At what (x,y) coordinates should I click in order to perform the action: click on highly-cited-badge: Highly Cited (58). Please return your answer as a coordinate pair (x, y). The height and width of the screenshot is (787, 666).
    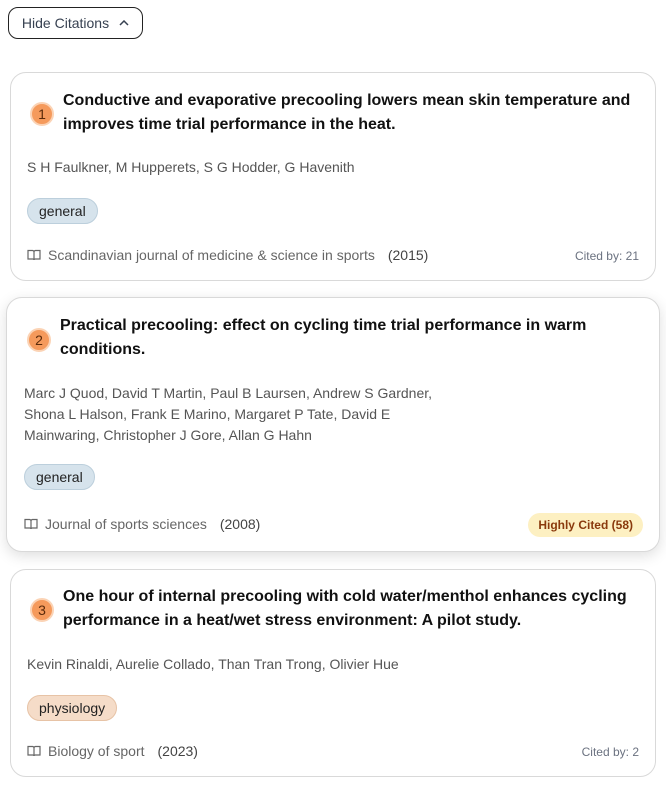
    Looking at the image, I should click on (585, 525).